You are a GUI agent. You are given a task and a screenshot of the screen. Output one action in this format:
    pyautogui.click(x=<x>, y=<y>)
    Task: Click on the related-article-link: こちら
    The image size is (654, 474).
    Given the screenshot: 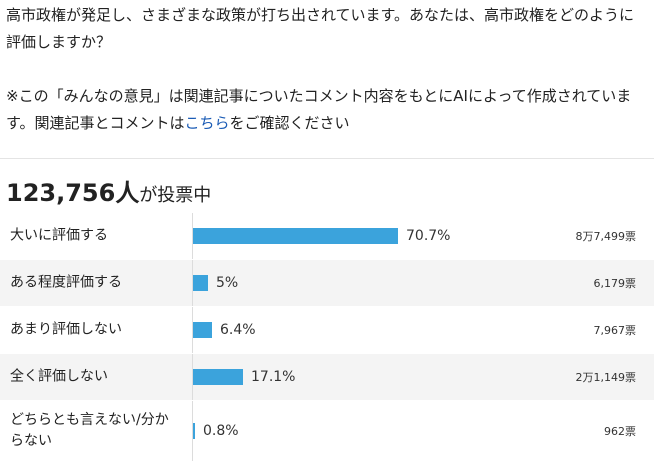 What is the action you would take?
    pyautogui.click(x=207, y=123)
    